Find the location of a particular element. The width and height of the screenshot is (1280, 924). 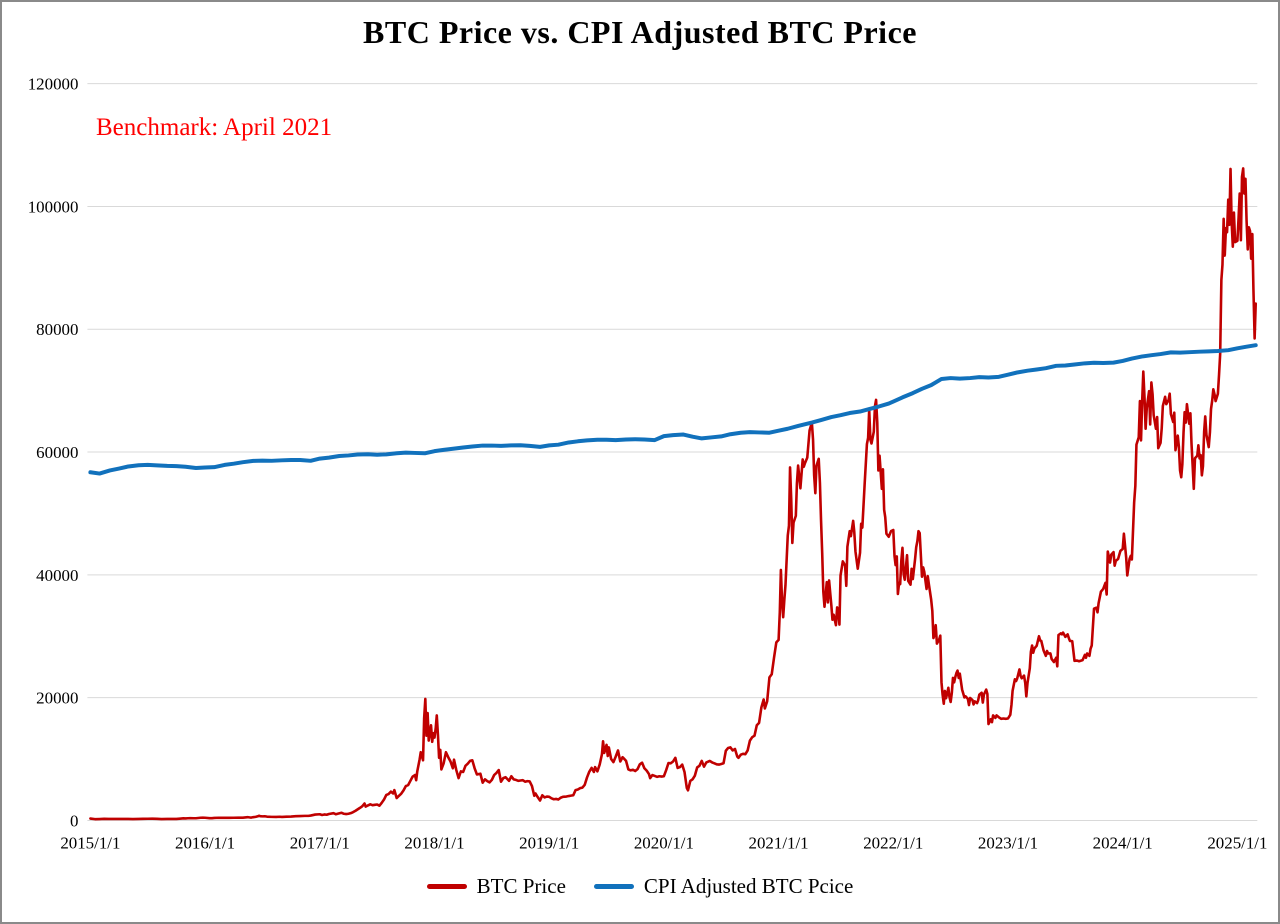

x-tick-label: 2022/1/1 is located at coordinates (893, 842).